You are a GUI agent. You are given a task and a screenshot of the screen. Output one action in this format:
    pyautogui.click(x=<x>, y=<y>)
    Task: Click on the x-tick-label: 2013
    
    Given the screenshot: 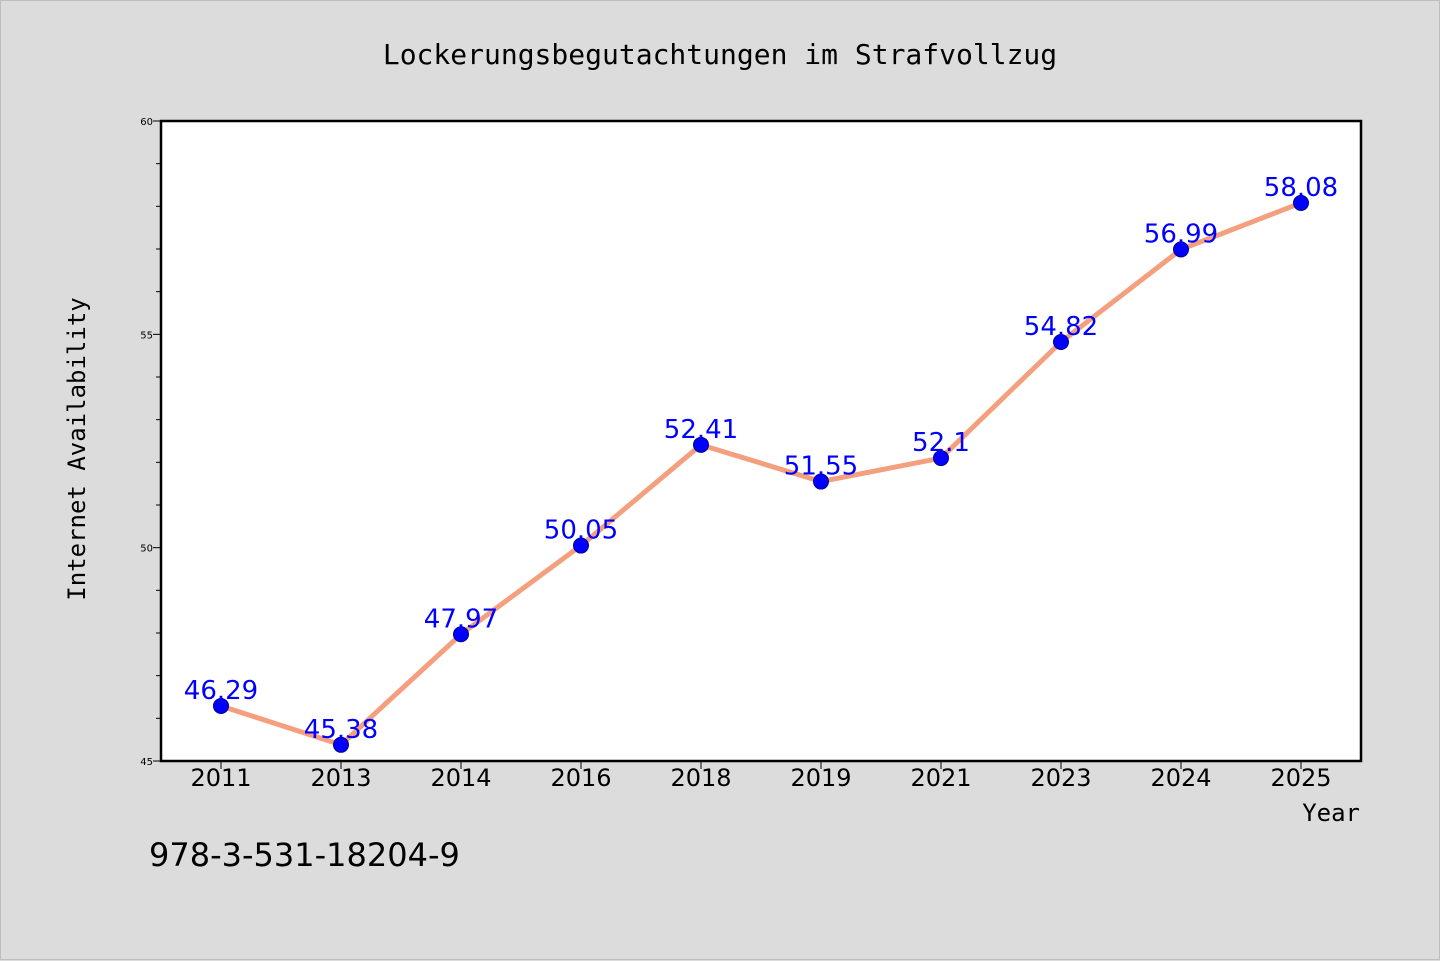 What is the action you would take?
    pyautogui.click(x=340, y=778)
    